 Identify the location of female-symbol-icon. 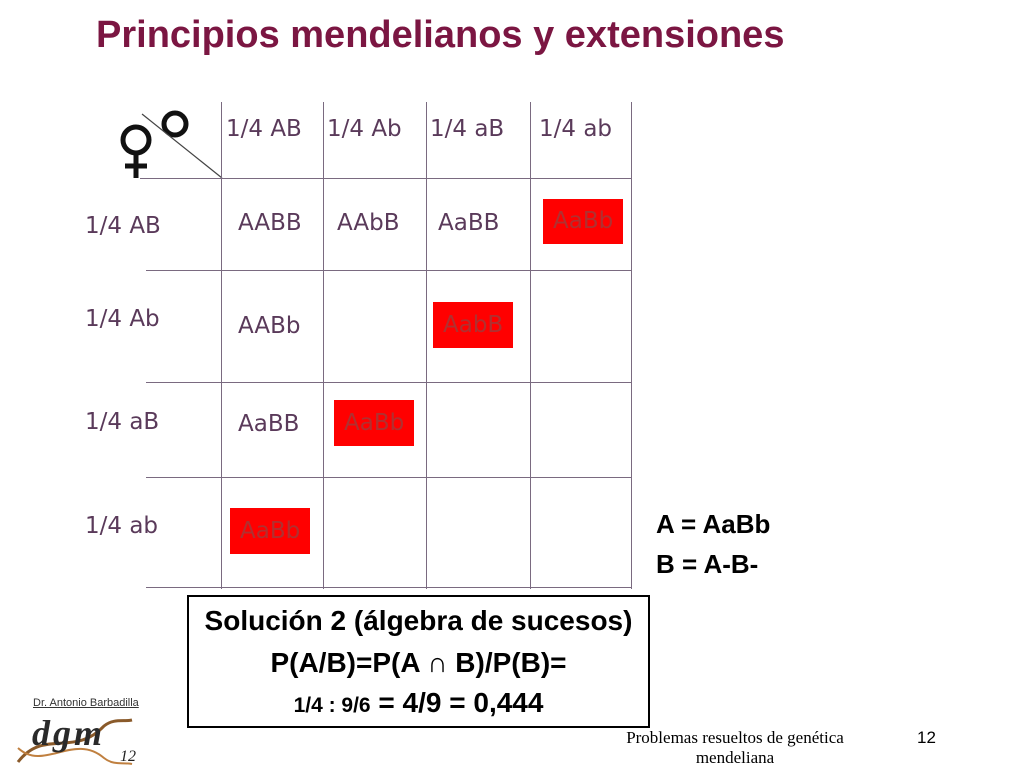
(136, 151).